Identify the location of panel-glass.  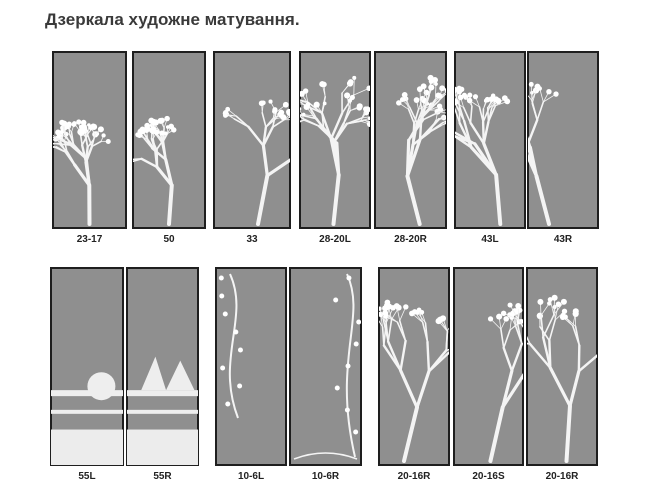
(252, 140).